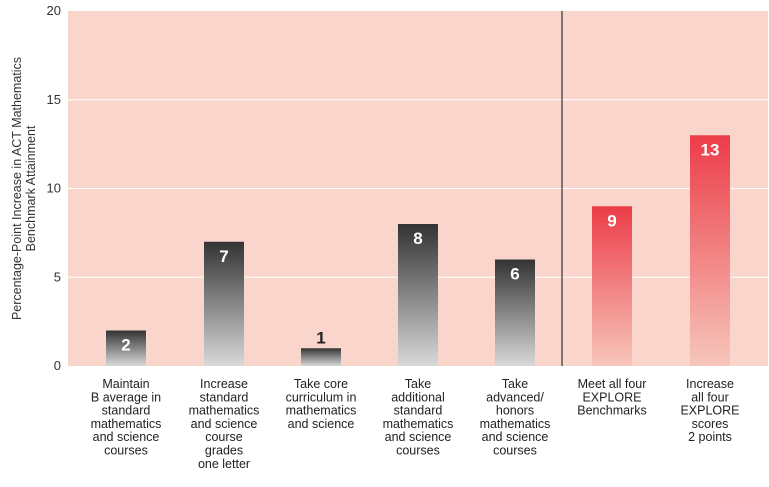 Image resolution: width=769 pixels, height=487 pixels. Describe the element at coordinates (223, 256) in the screenshot. I see `bar-value-label: 7` at that location.